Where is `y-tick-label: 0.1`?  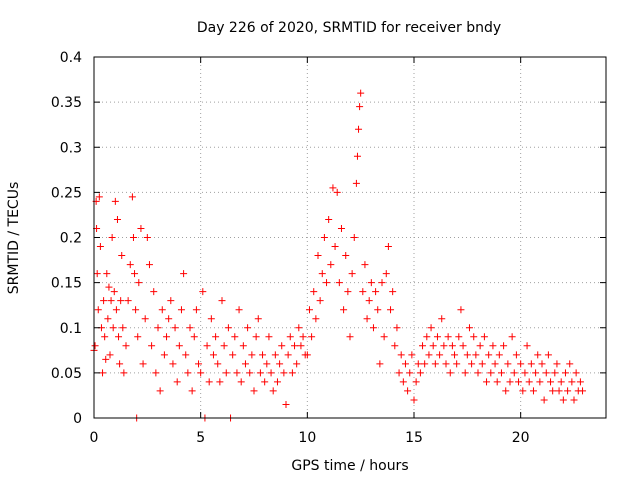 y-tick-label: 0.1 is located at coordinates (71, 329).